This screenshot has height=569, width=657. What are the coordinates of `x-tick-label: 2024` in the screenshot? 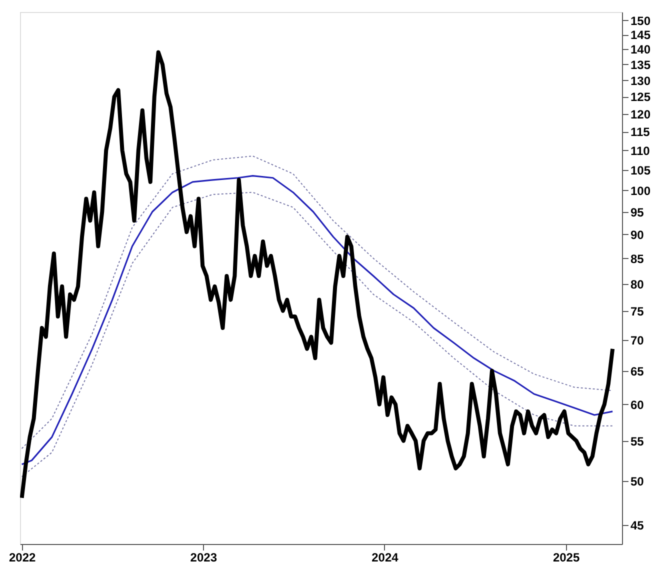 It's located at (385, 557).